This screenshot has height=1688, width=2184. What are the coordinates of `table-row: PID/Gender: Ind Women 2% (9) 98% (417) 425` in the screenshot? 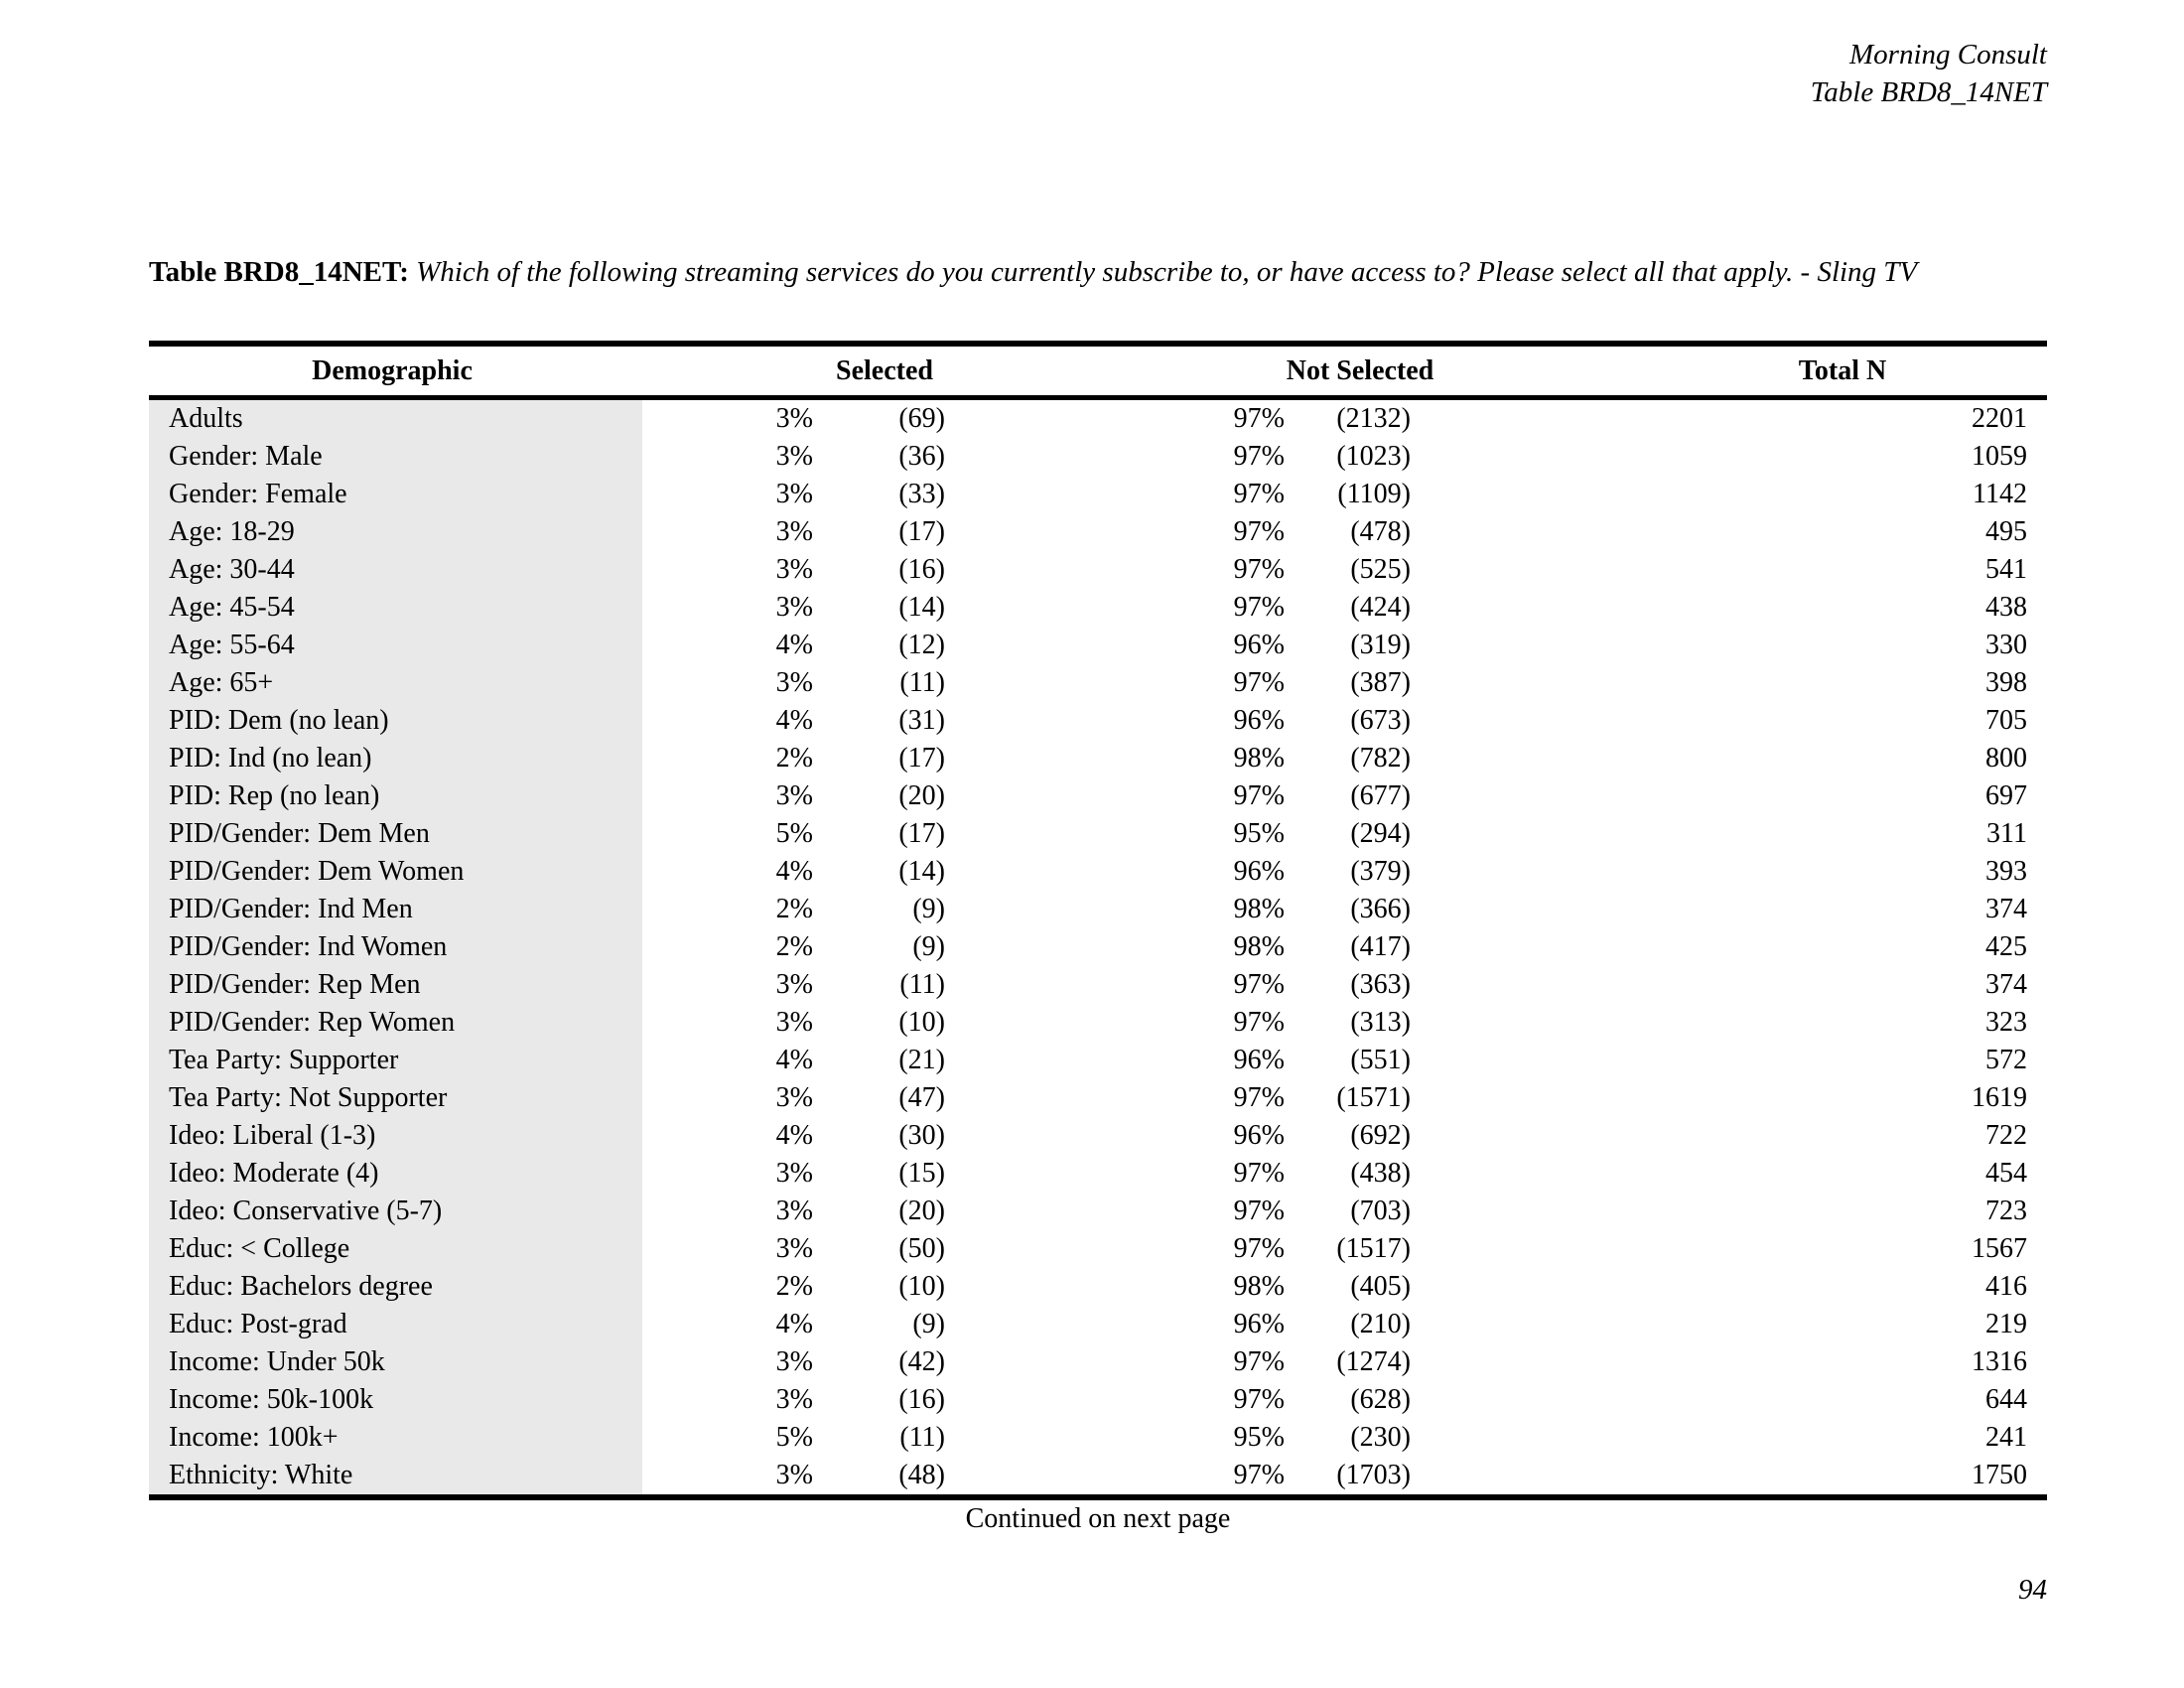 It's located at (1098, 947).